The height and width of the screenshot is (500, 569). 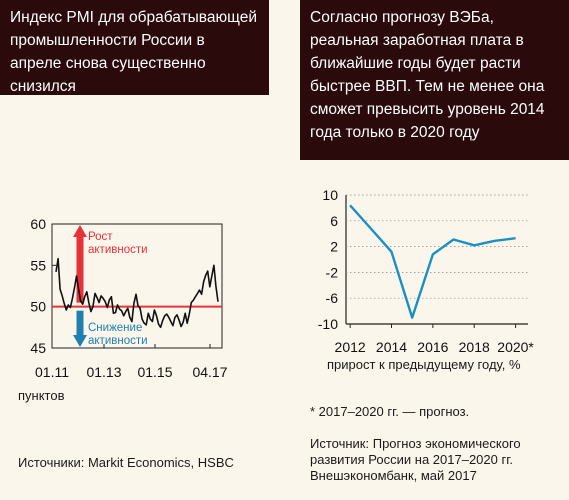 I want to click on pmi-y-tick-label: 45, so click(x=38, y=348).